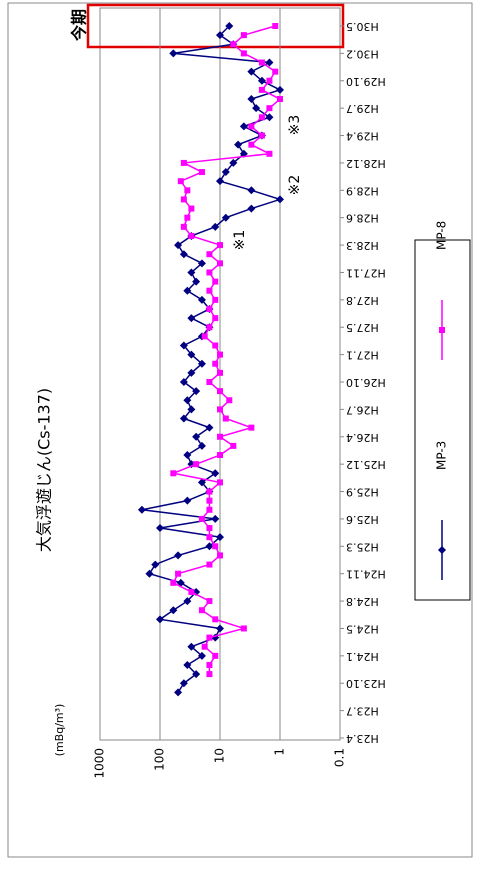 This screenshot has height=880, width=480. What do you see at coordinates (442, 235) in the screenshot?
I see `legend-label: MP-8` at bounding box center [442, 235].